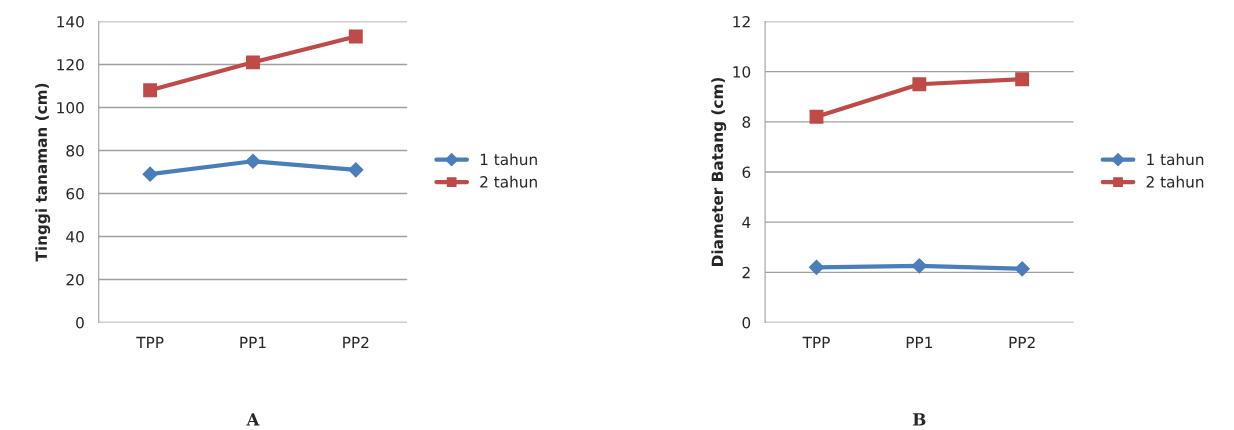 This screenshot has width=1234, height=430. I want to click on y-tick-label: 140, so click(70, 21).